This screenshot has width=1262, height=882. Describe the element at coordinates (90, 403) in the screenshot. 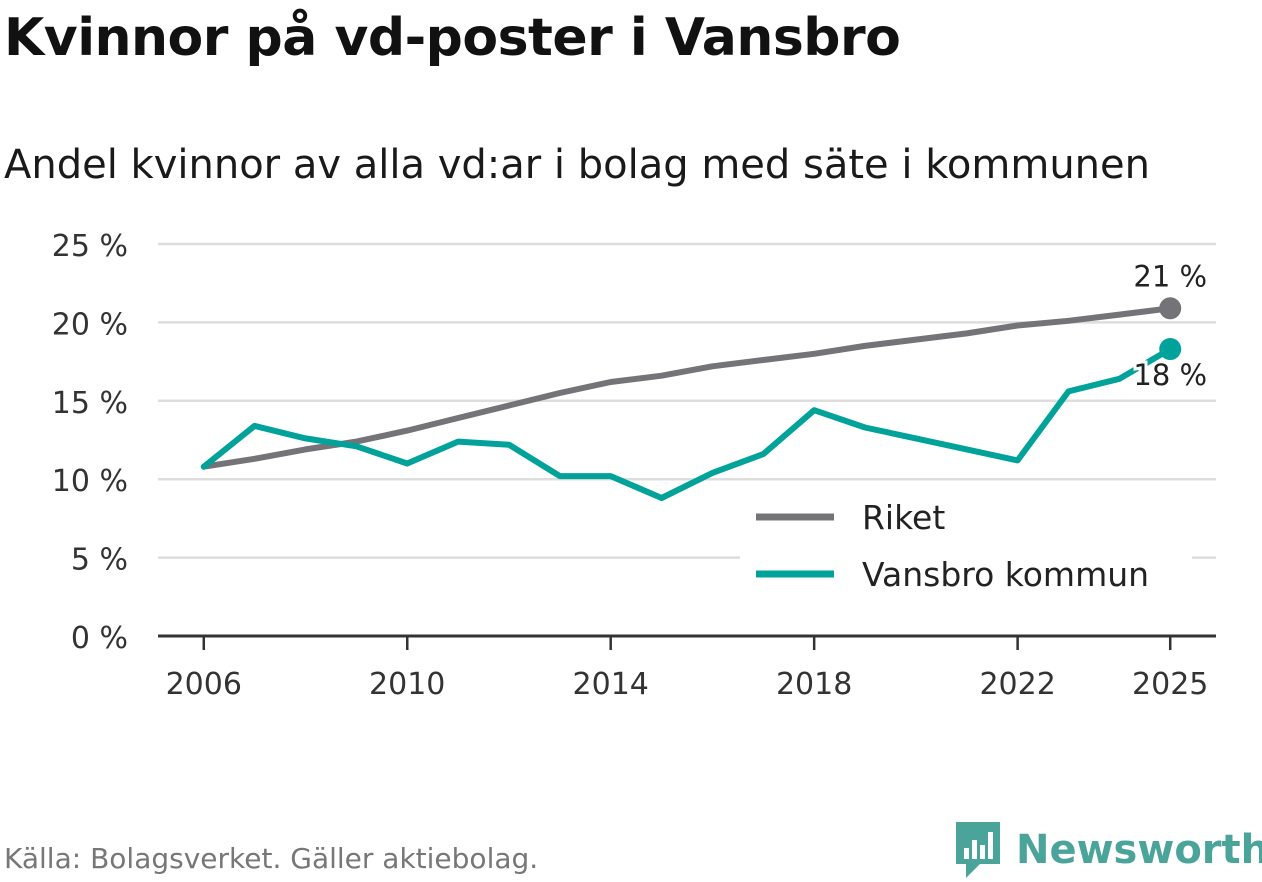

I see `y-tick-label: 15 %` at that location.